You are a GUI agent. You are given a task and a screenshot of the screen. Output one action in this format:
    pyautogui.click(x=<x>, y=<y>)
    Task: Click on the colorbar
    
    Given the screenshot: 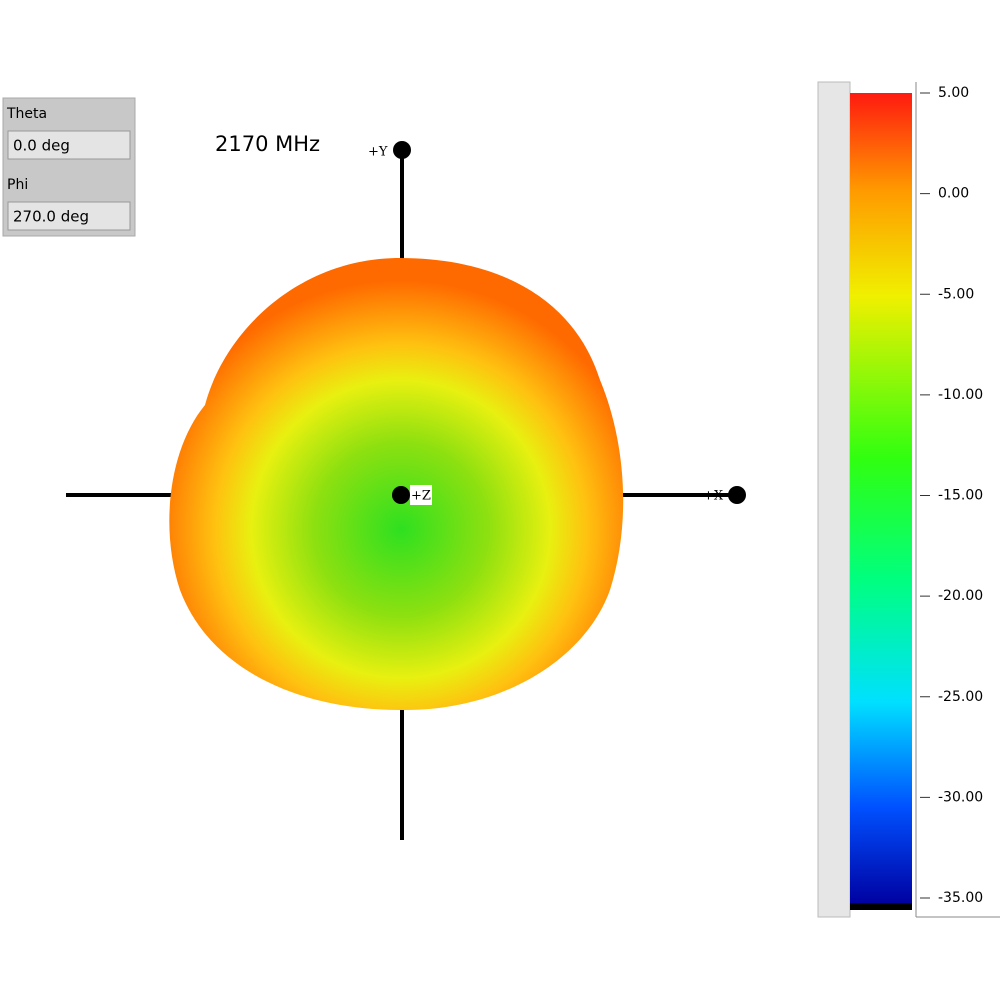 What is the action you would take?
    pyautogui.click(x=881, y=499)
    